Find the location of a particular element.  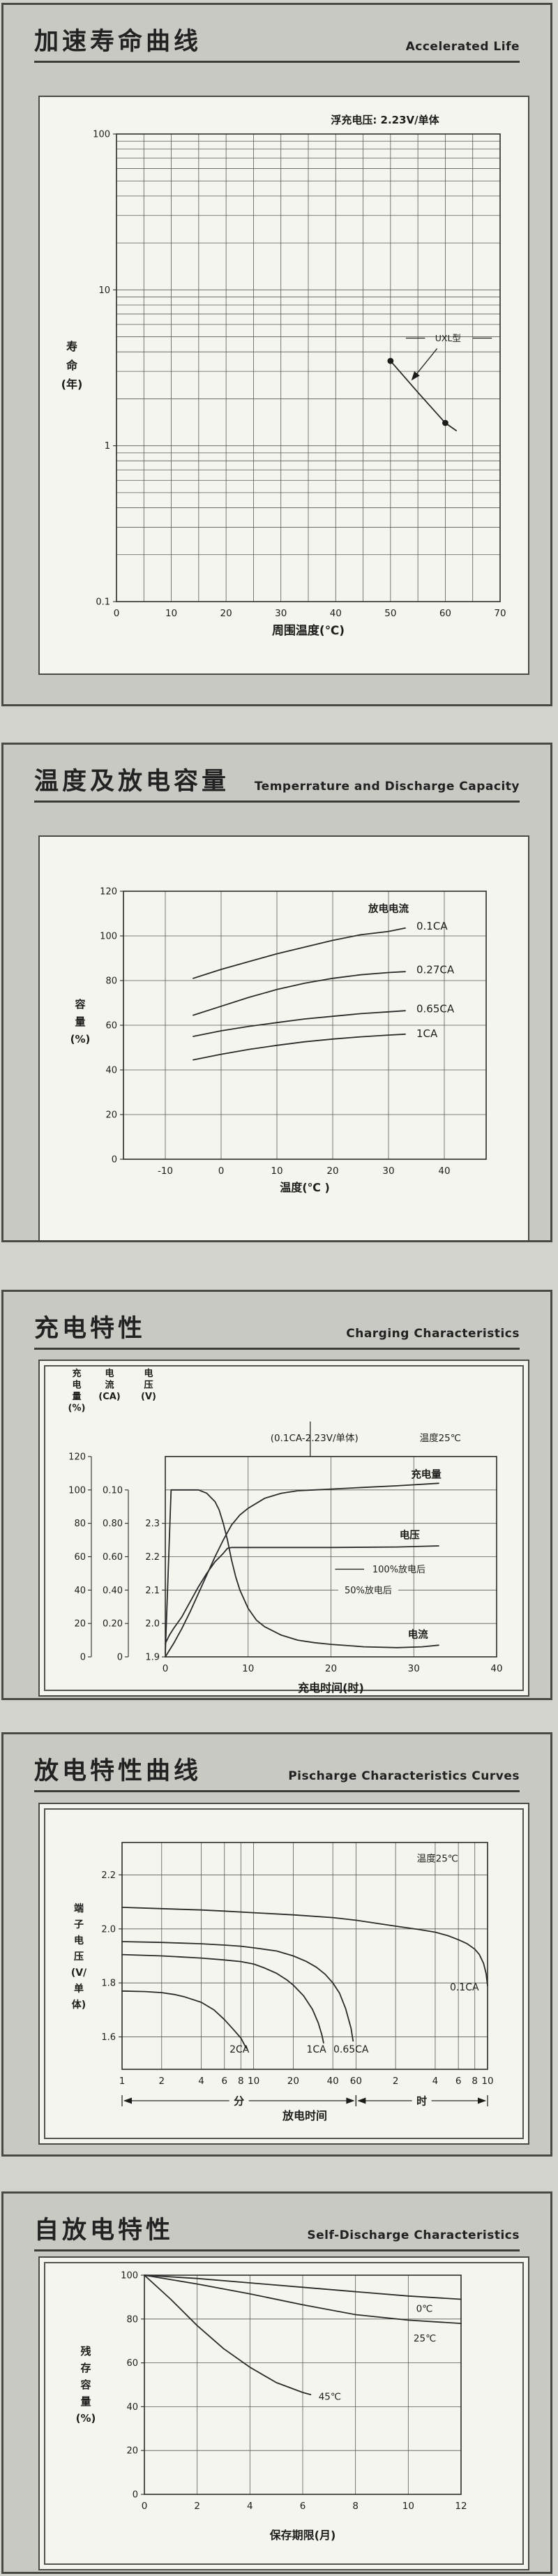

svg-text: 分 is located at coordinates (239, 2101).